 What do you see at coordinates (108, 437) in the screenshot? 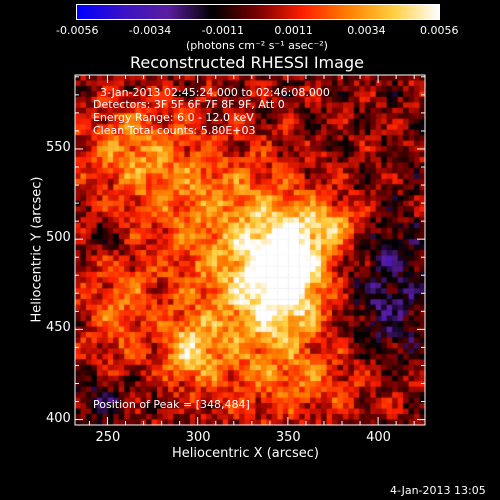
I see `x-tick-label: 250` at bounding box center [108, 437].